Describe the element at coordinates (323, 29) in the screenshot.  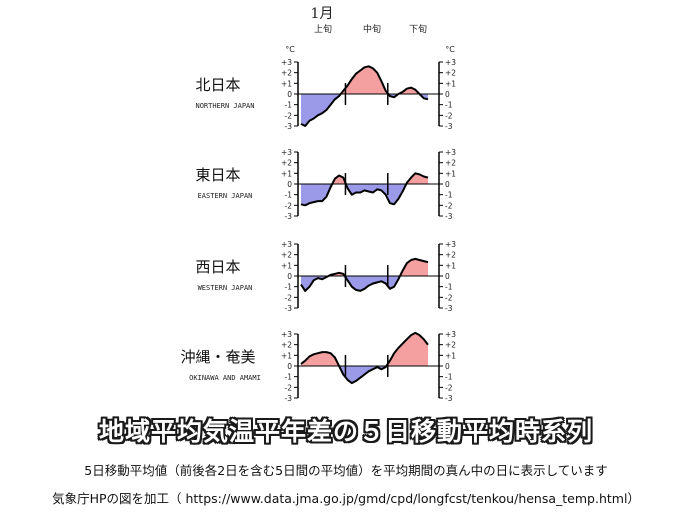
I see `period-label-early: 上旬` at that location.